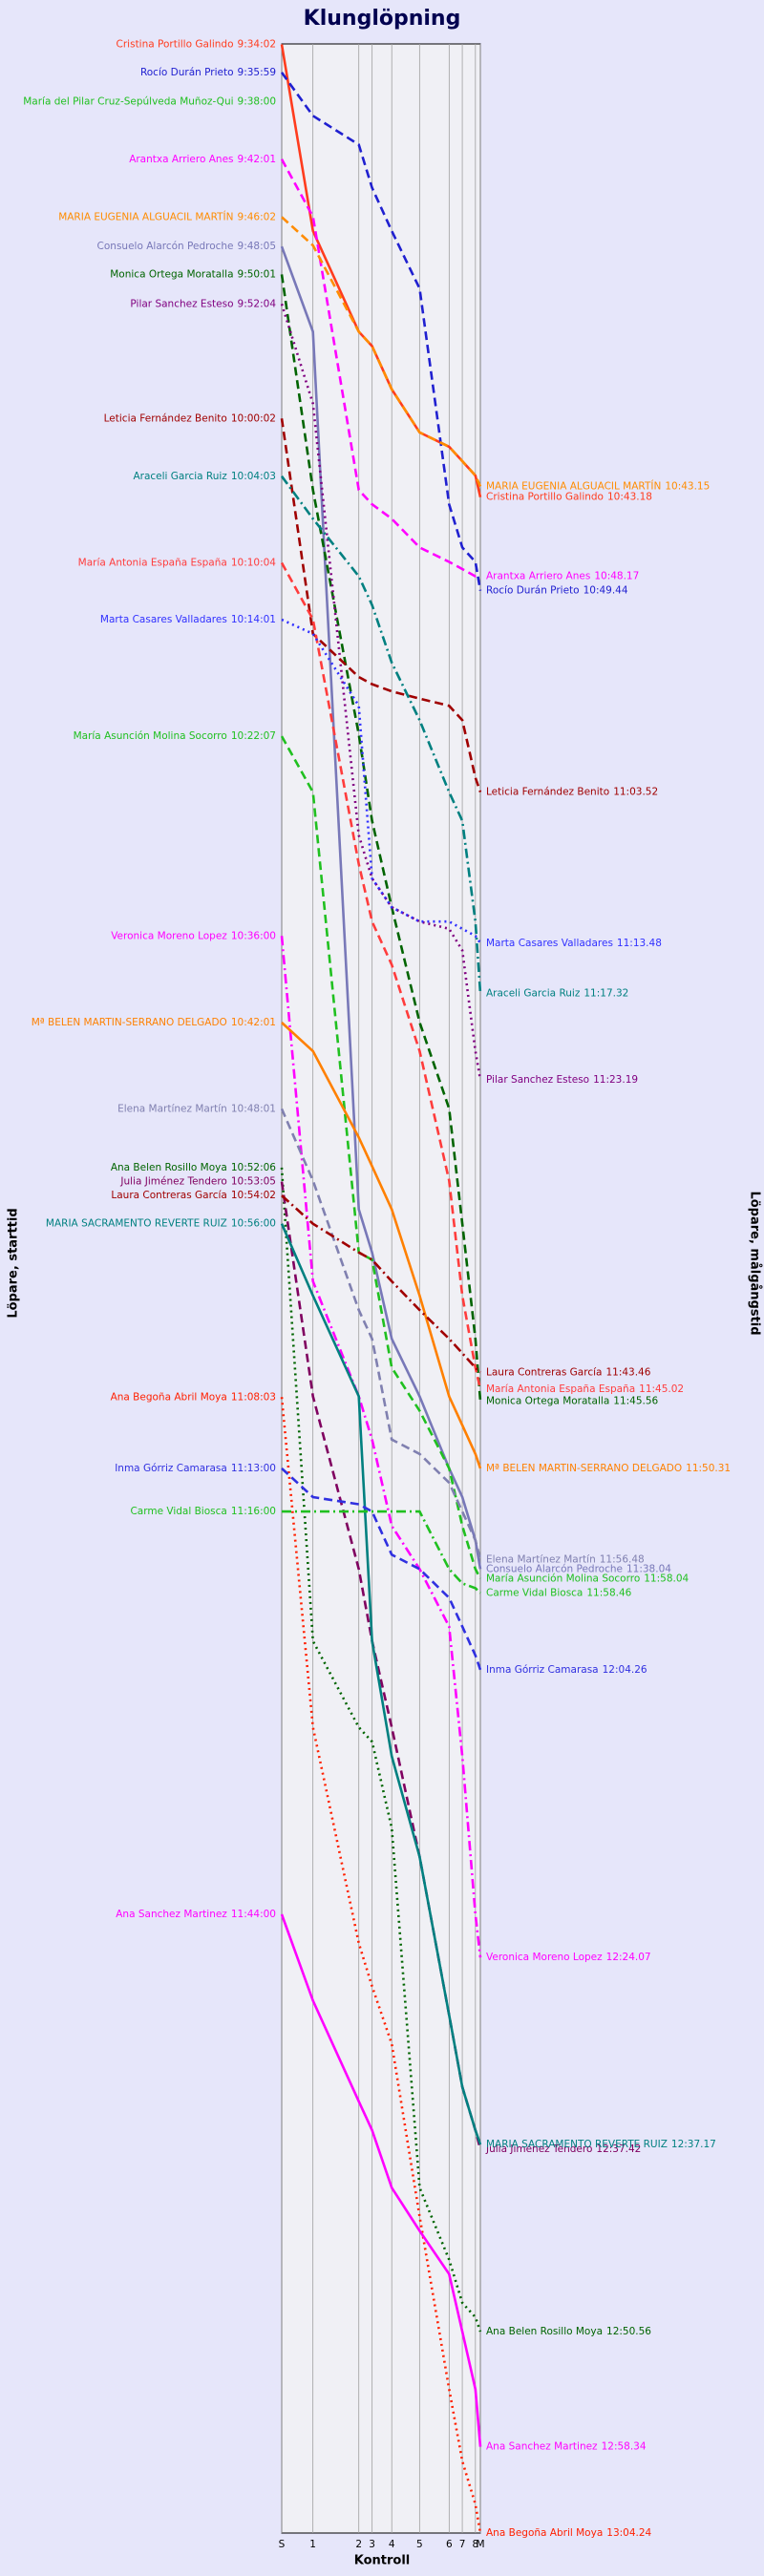 The width and height of the screenshot is (764, 2576). What do you see at coordinates (163, 619) in the screenshot?
I see `runner-name: Marta Casares Valladares` at bounding box center [163, 619].